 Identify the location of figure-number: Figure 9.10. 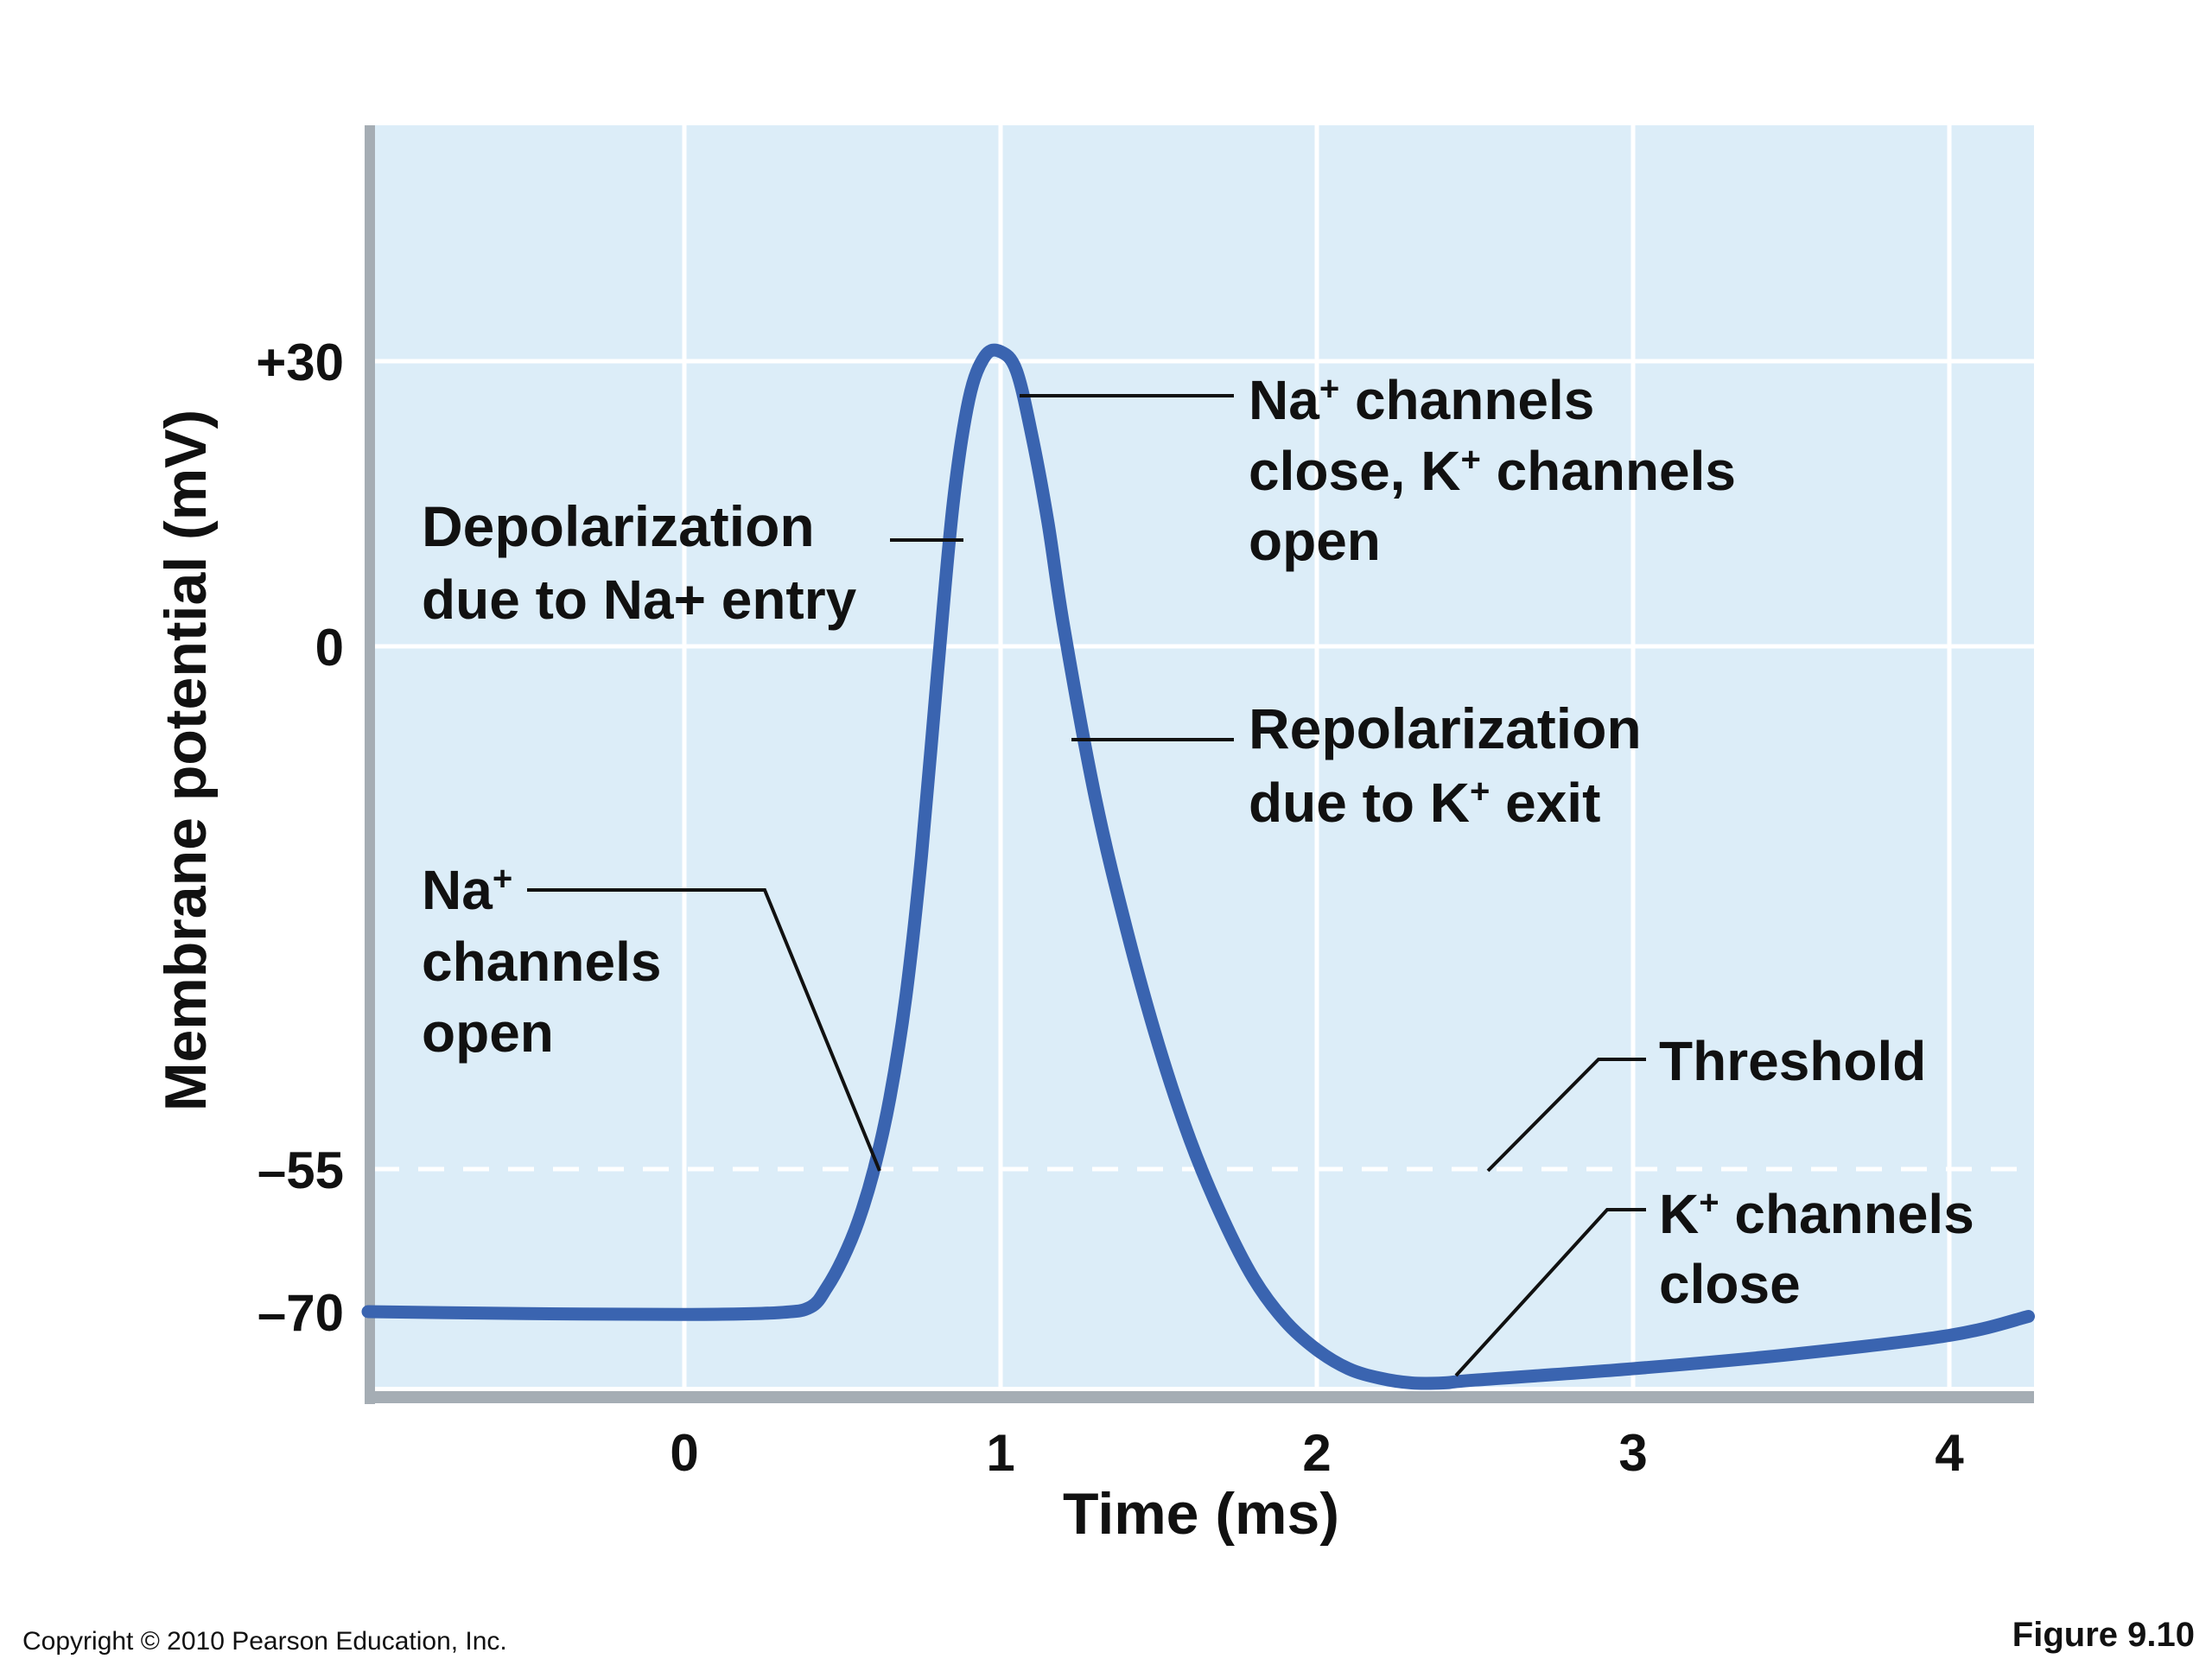
(2103, 1635).